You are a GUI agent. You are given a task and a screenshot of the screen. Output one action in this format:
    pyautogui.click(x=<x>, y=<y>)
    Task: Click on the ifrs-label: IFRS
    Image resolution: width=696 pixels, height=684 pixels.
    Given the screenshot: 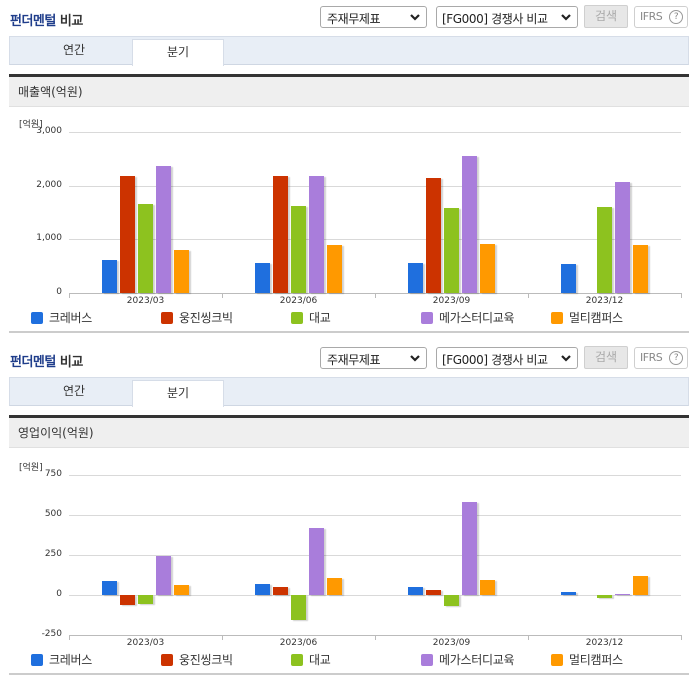 What is the action you would take?
    pyautogui.click(x=651, y=357)
    